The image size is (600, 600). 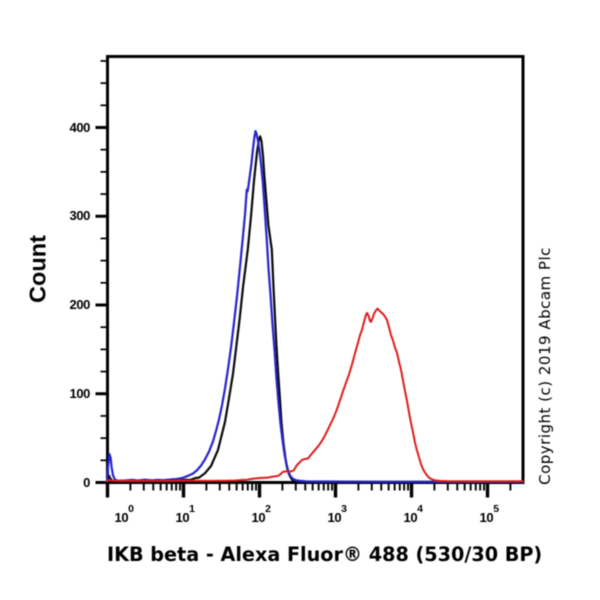 I want to click on x-axis-title: IKB beta - Alexa Fluor® 488 (530/30 BP), so click(x=325, y=554).